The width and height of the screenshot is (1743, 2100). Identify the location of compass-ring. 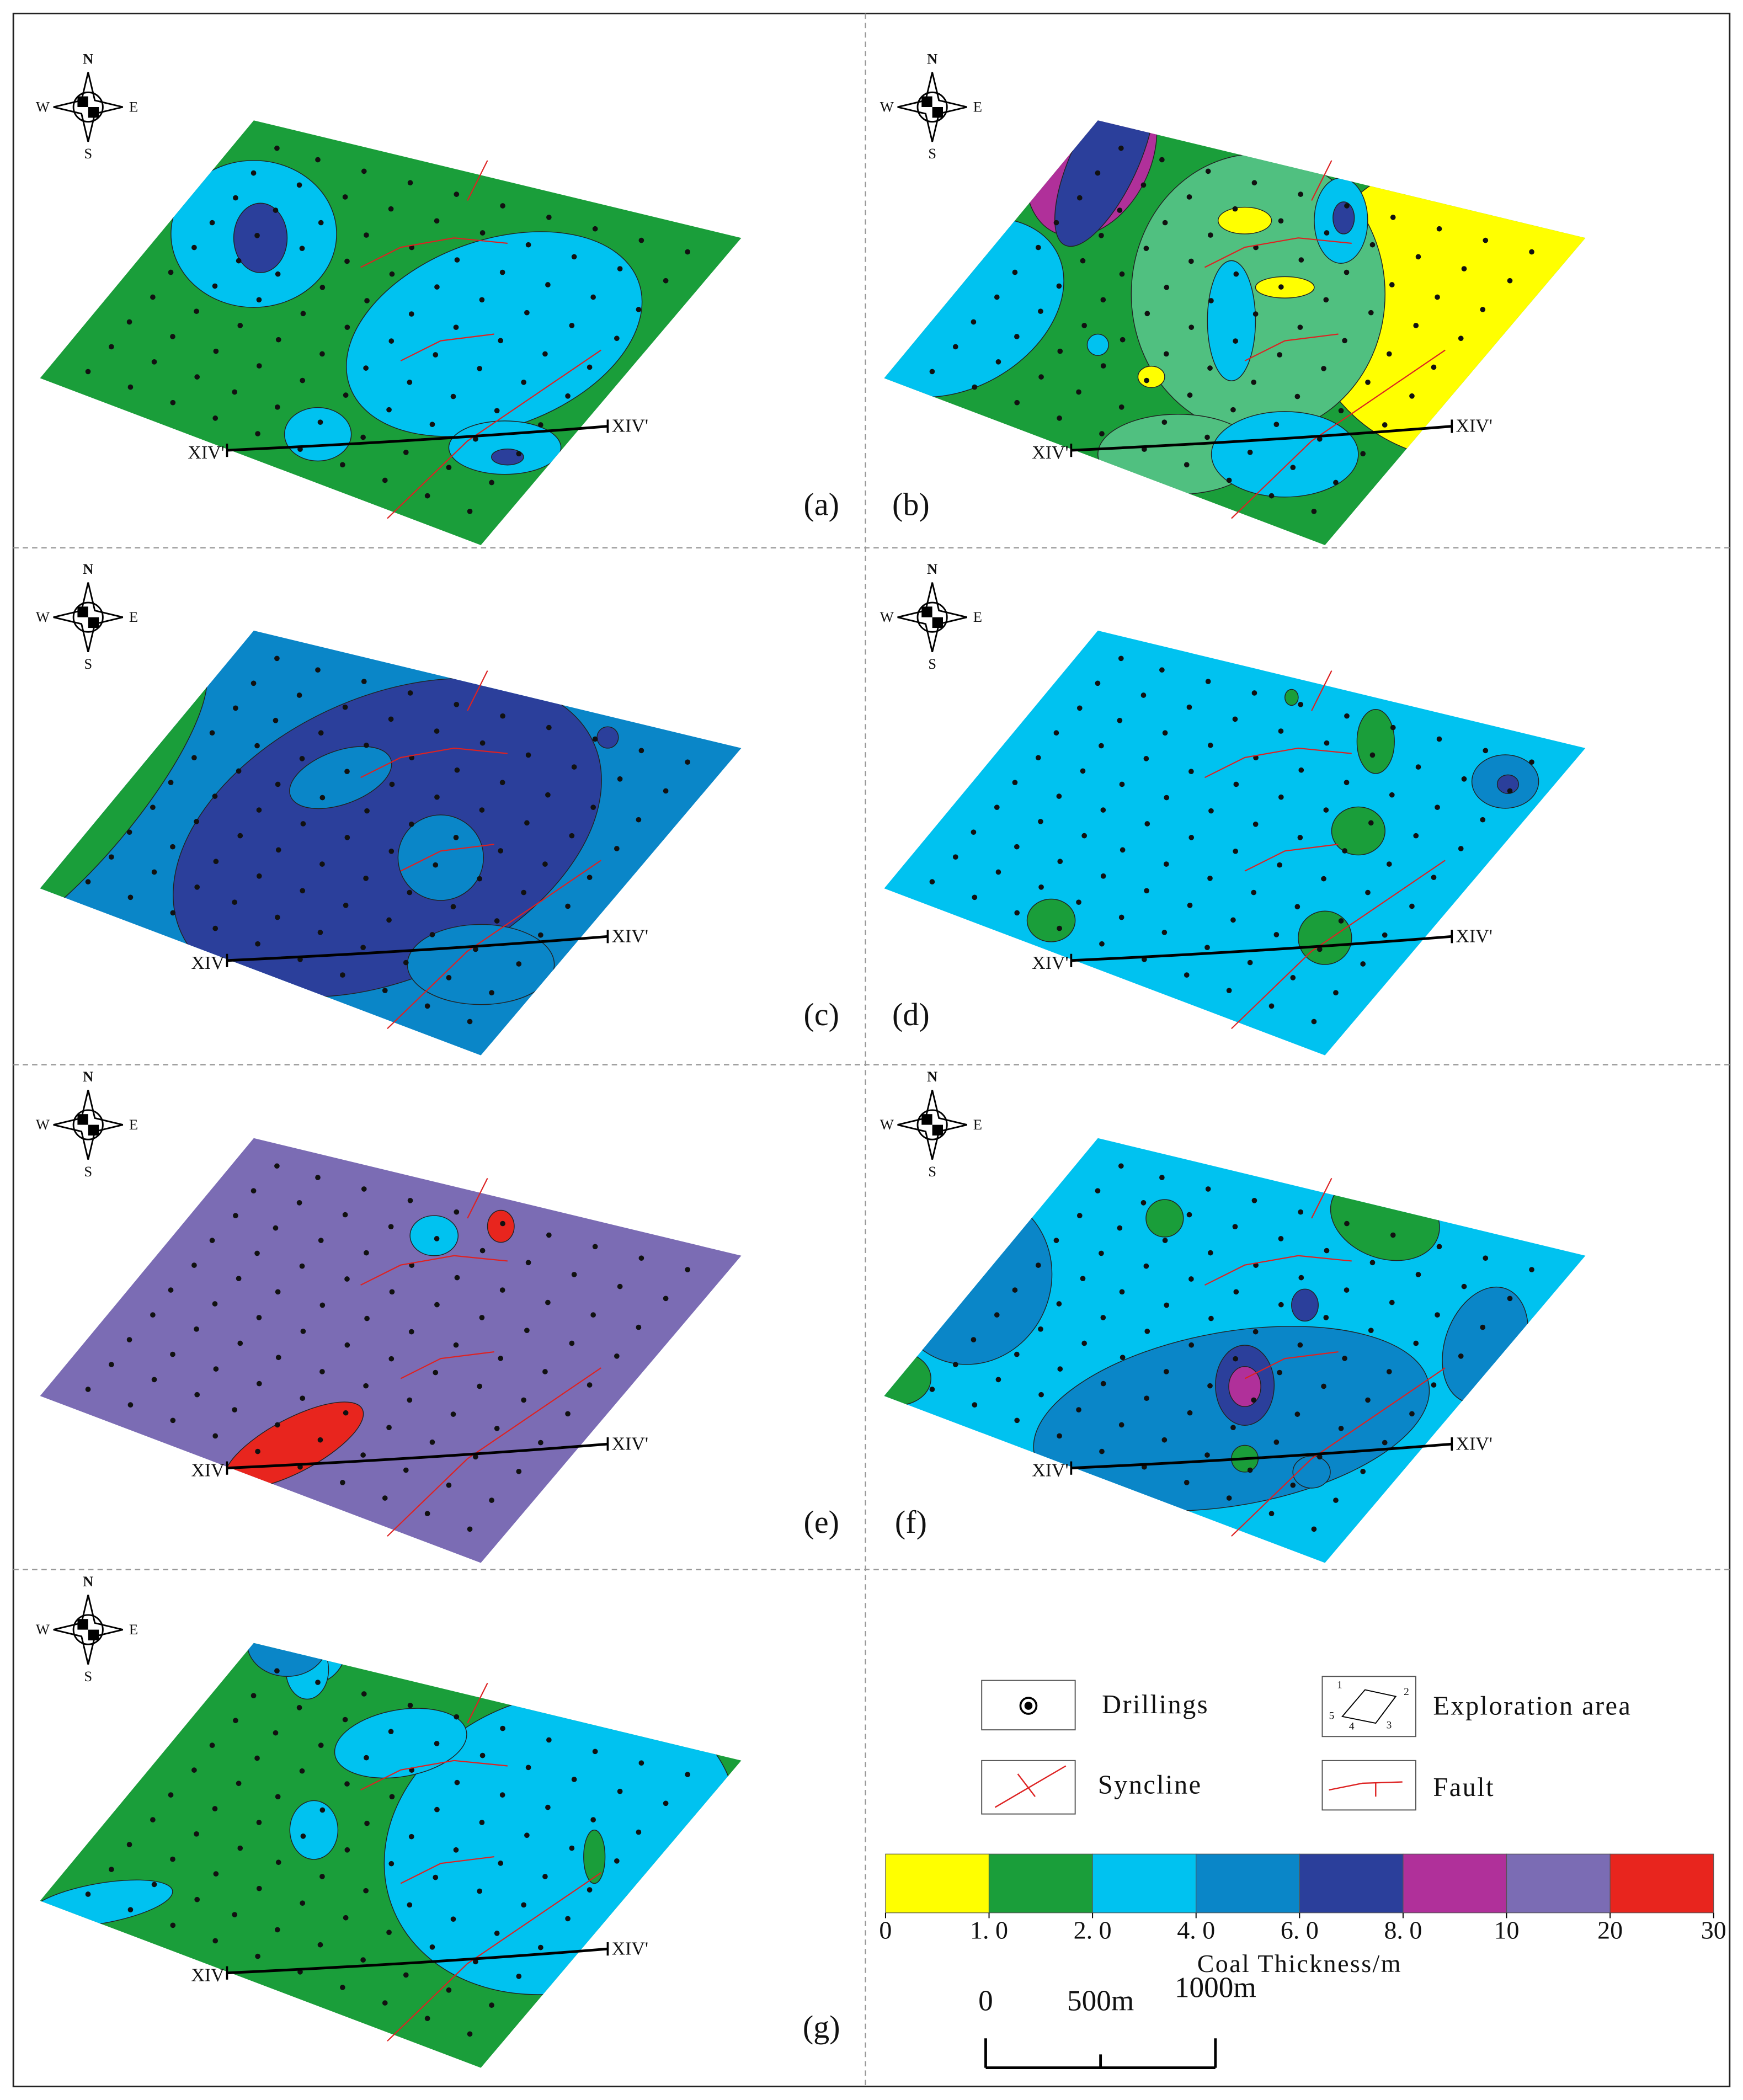
(932, 617).